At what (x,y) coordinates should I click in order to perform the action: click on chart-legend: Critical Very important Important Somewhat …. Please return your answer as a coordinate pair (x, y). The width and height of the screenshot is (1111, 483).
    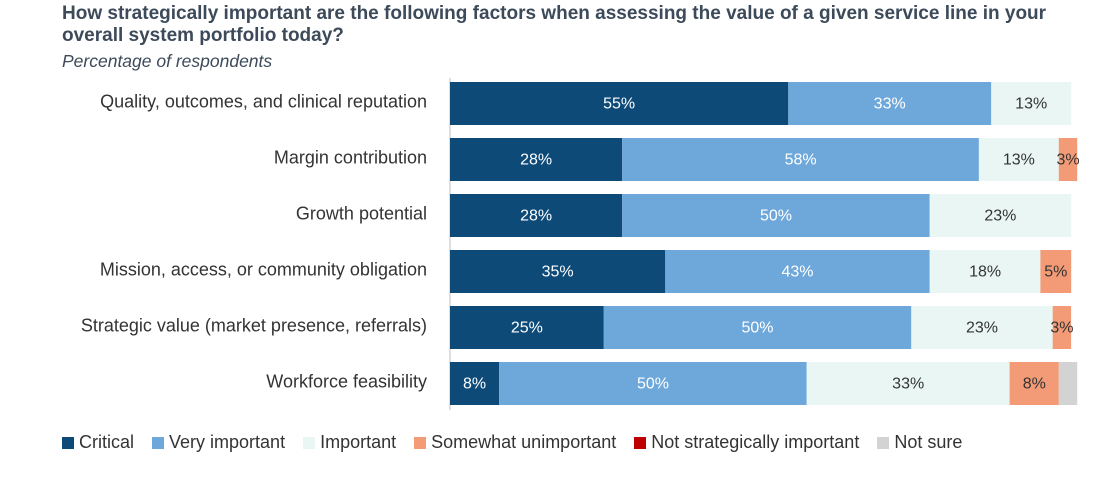
    Looking at the image, I should click on (521, 442).